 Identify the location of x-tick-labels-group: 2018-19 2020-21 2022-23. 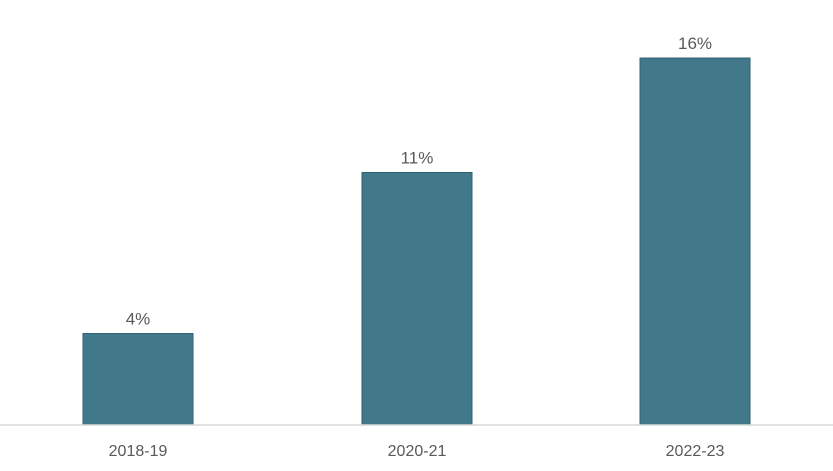
(417, 451).